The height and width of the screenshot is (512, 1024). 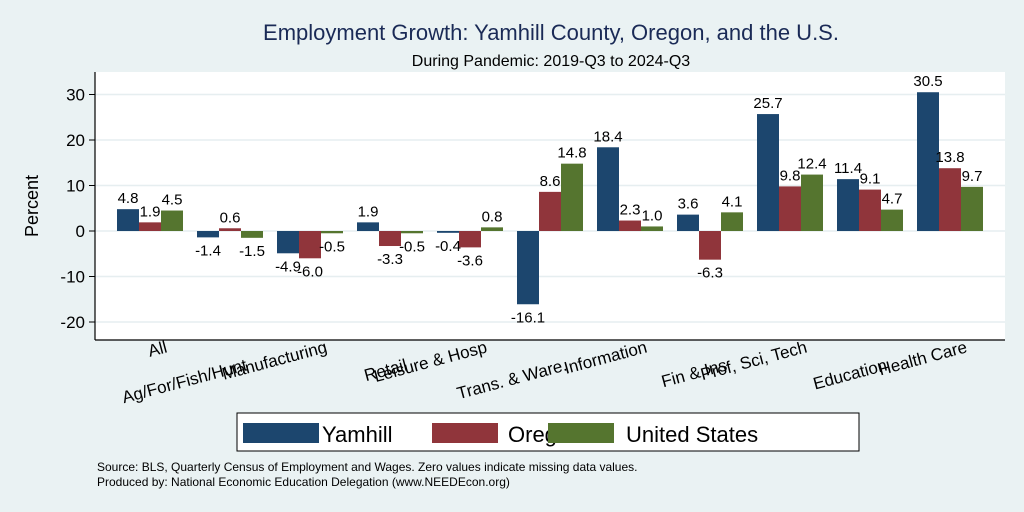 What do you see at coordinates (688, 204) in the screenshot?
I see `data-label: 3.6` at bounding box center [688, 204].